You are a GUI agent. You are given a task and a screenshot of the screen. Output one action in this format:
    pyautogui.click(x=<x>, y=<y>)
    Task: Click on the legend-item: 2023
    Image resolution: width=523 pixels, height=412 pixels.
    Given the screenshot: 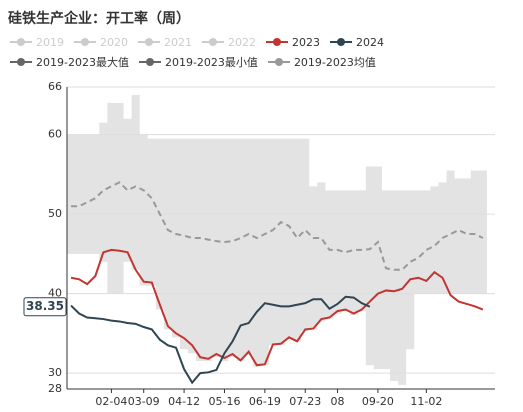 What is the action you would take?
    pyautogui.click(x=293, y=42)
    